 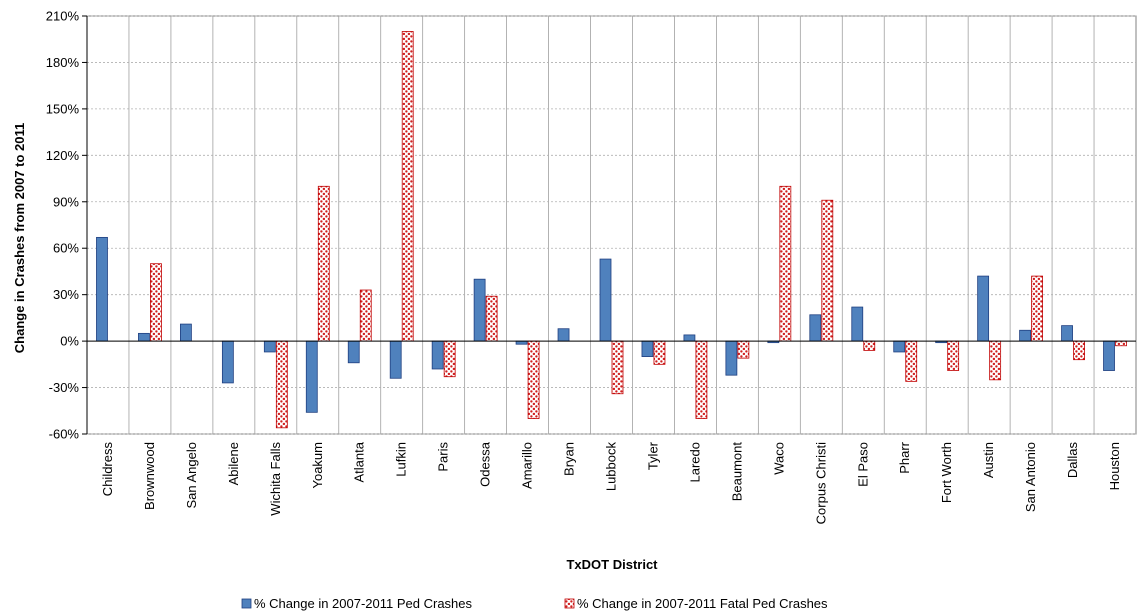 I want to click on legend-swatch-fatal-ped-crashes, so click(x=569, y=603).